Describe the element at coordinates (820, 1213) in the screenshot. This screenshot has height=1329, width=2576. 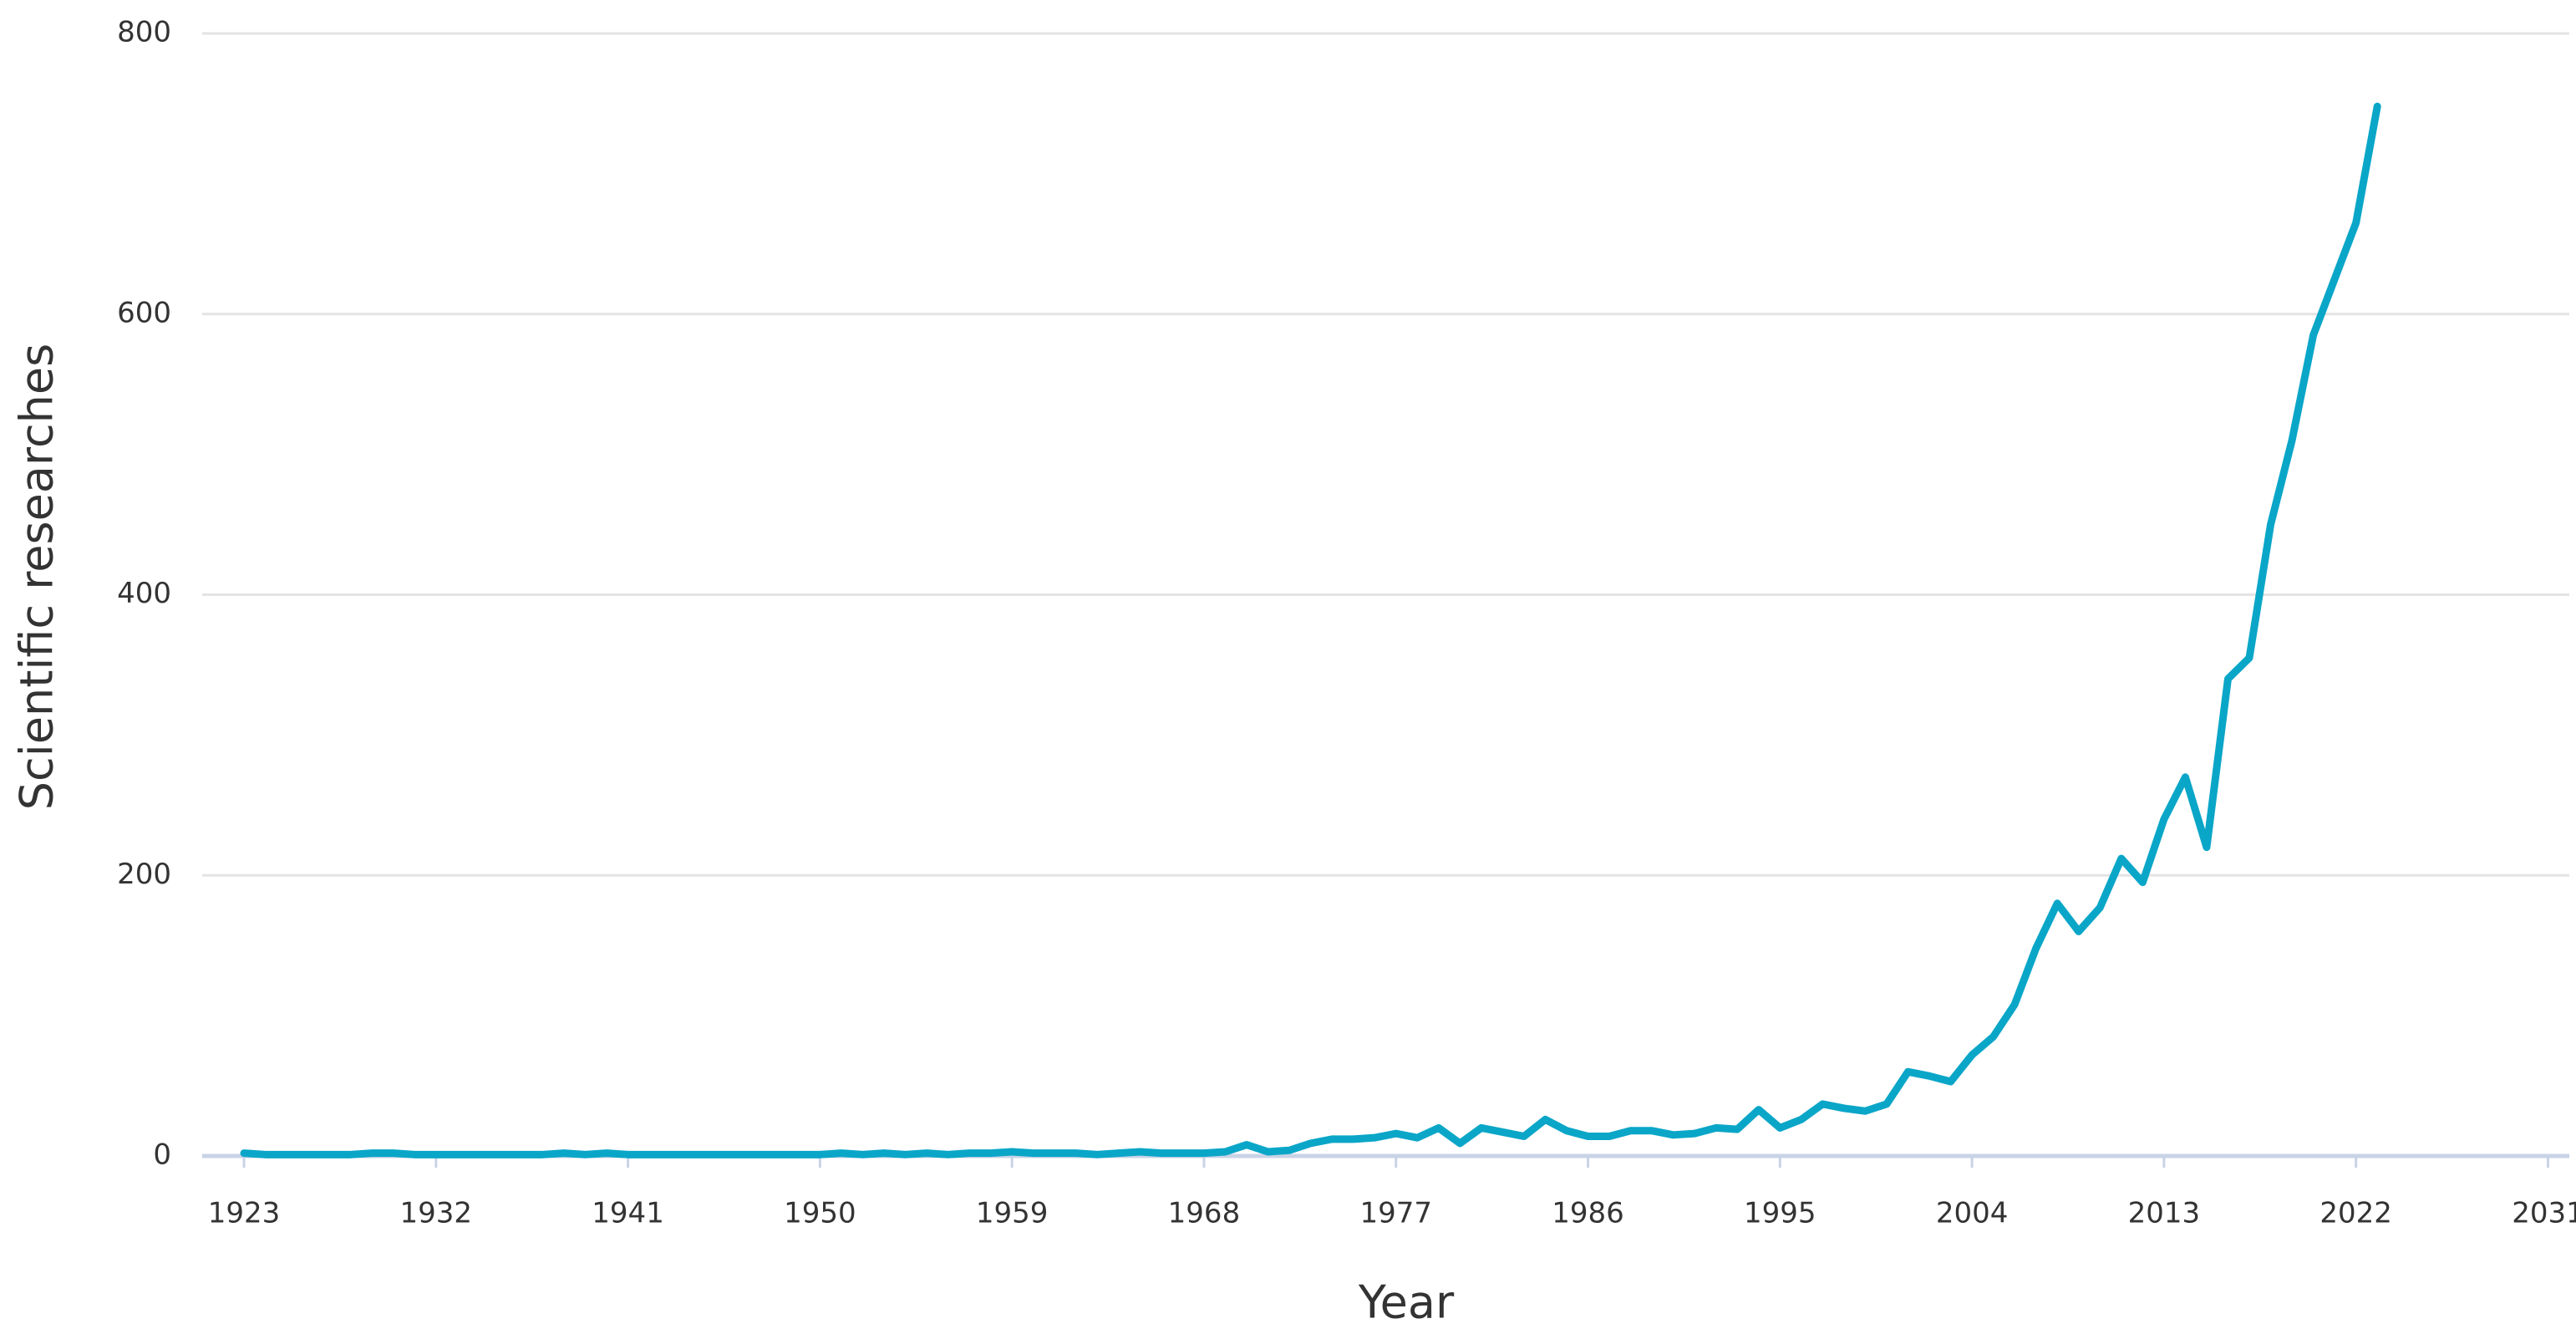
I see `x-tick-label: 1950` at that location.